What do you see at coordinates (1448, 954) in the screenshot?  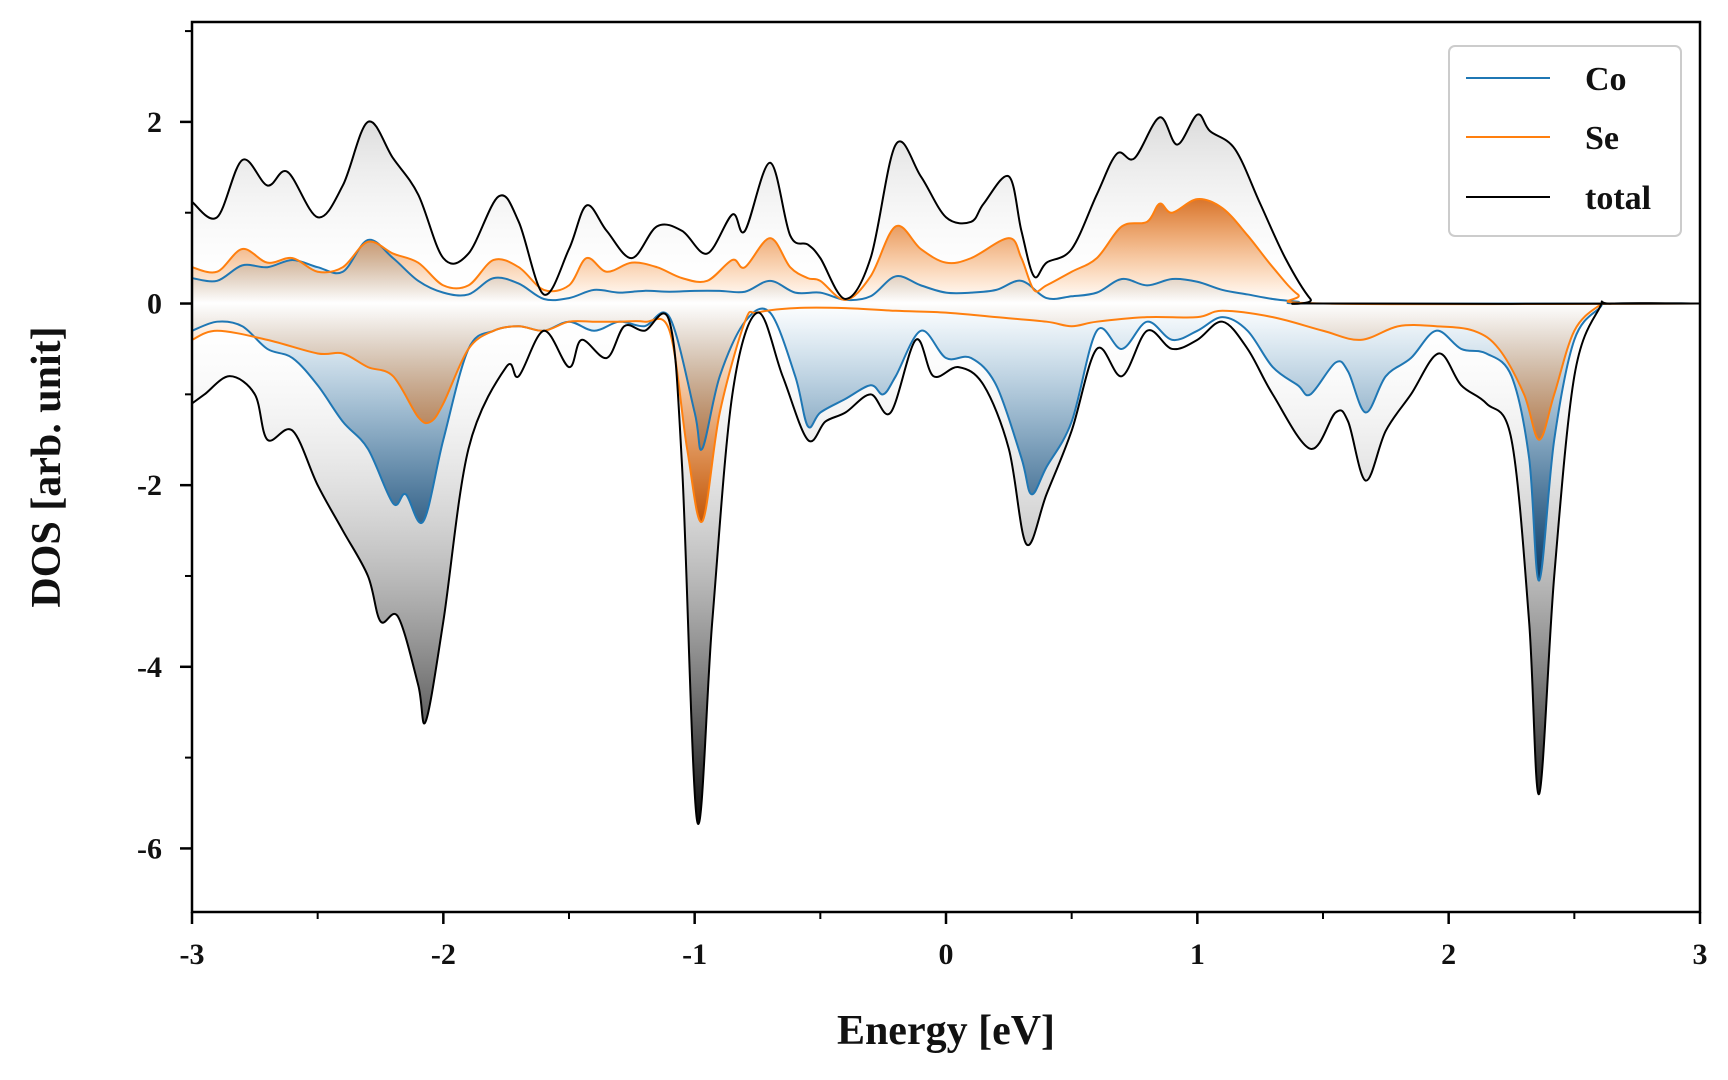 I see `x-tick-label: 2` at bounding box center [1448, 954].